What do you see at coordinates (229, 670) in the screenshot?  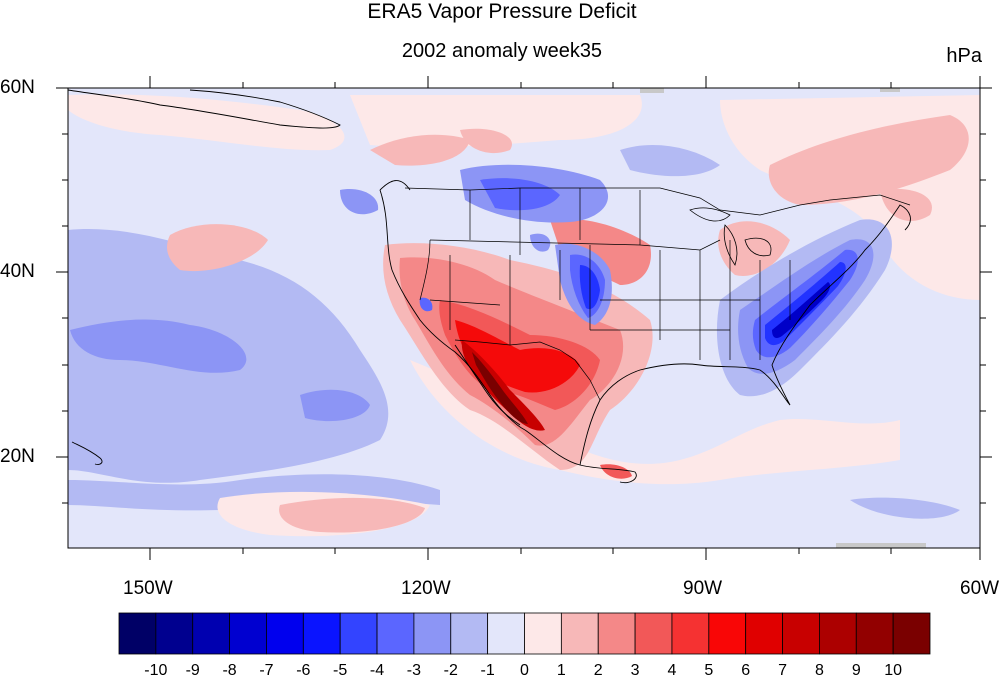 I see `colorbar-tick-label: -8` at bounding box center [229, 670].